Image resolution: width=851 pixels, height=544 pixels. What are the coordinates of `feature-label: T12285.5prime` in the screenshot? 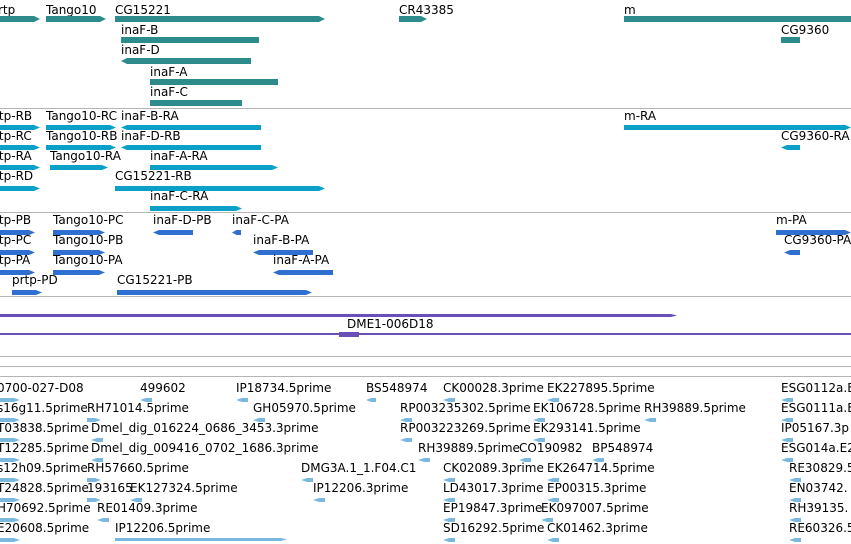 It's located at (44, 448).